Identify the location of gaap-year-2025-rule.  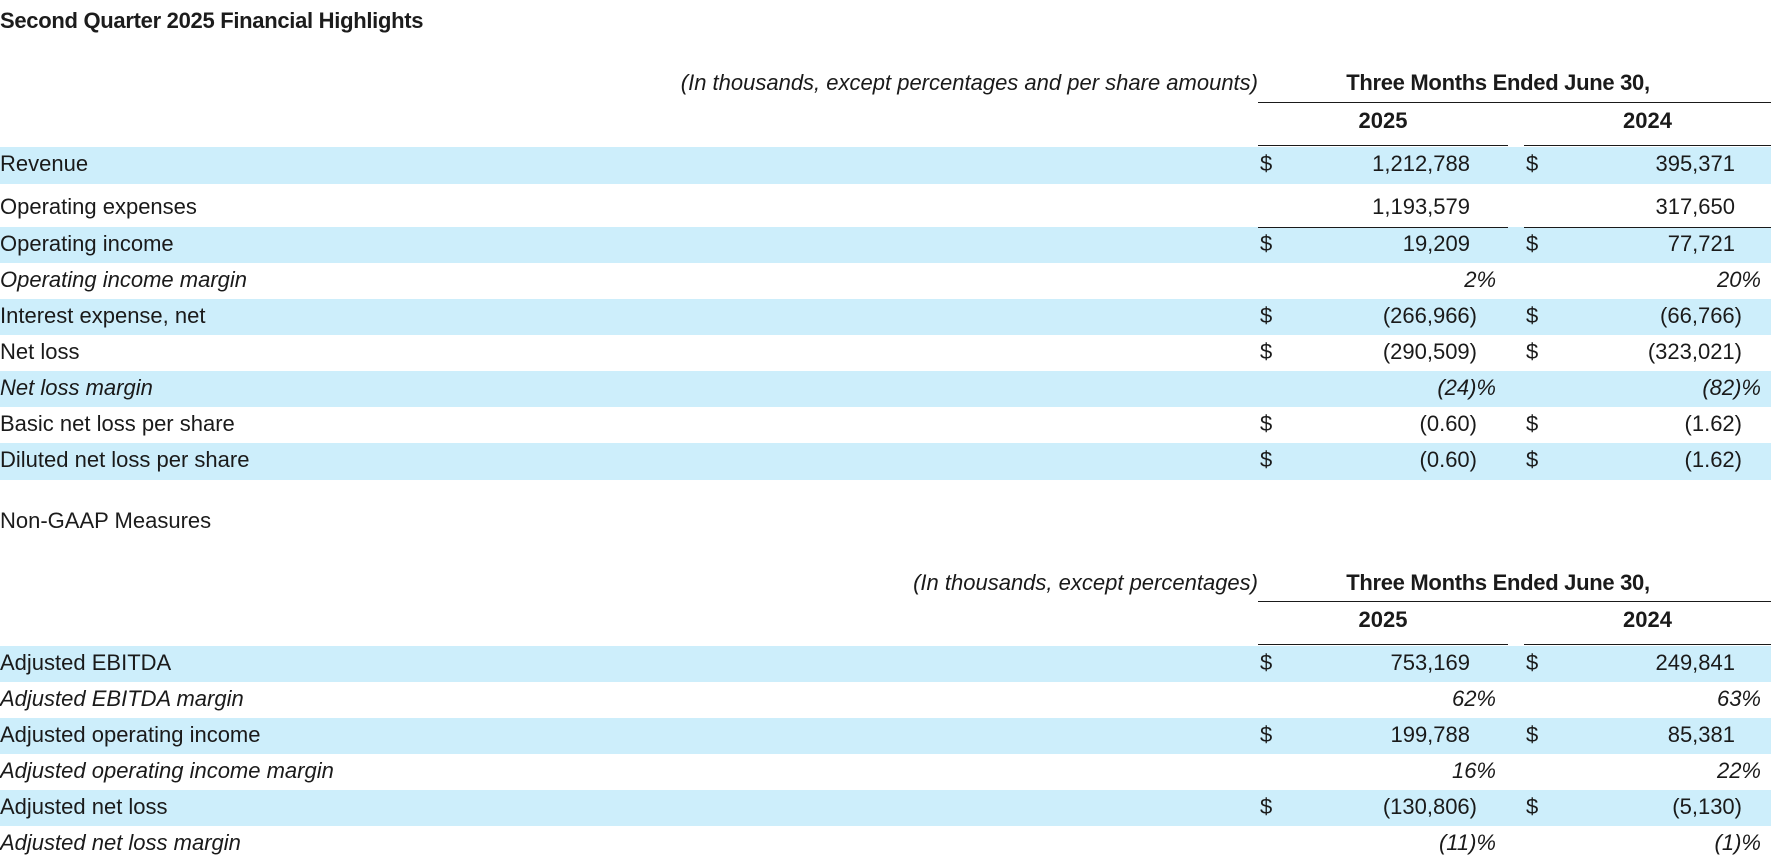
(1383, 145).